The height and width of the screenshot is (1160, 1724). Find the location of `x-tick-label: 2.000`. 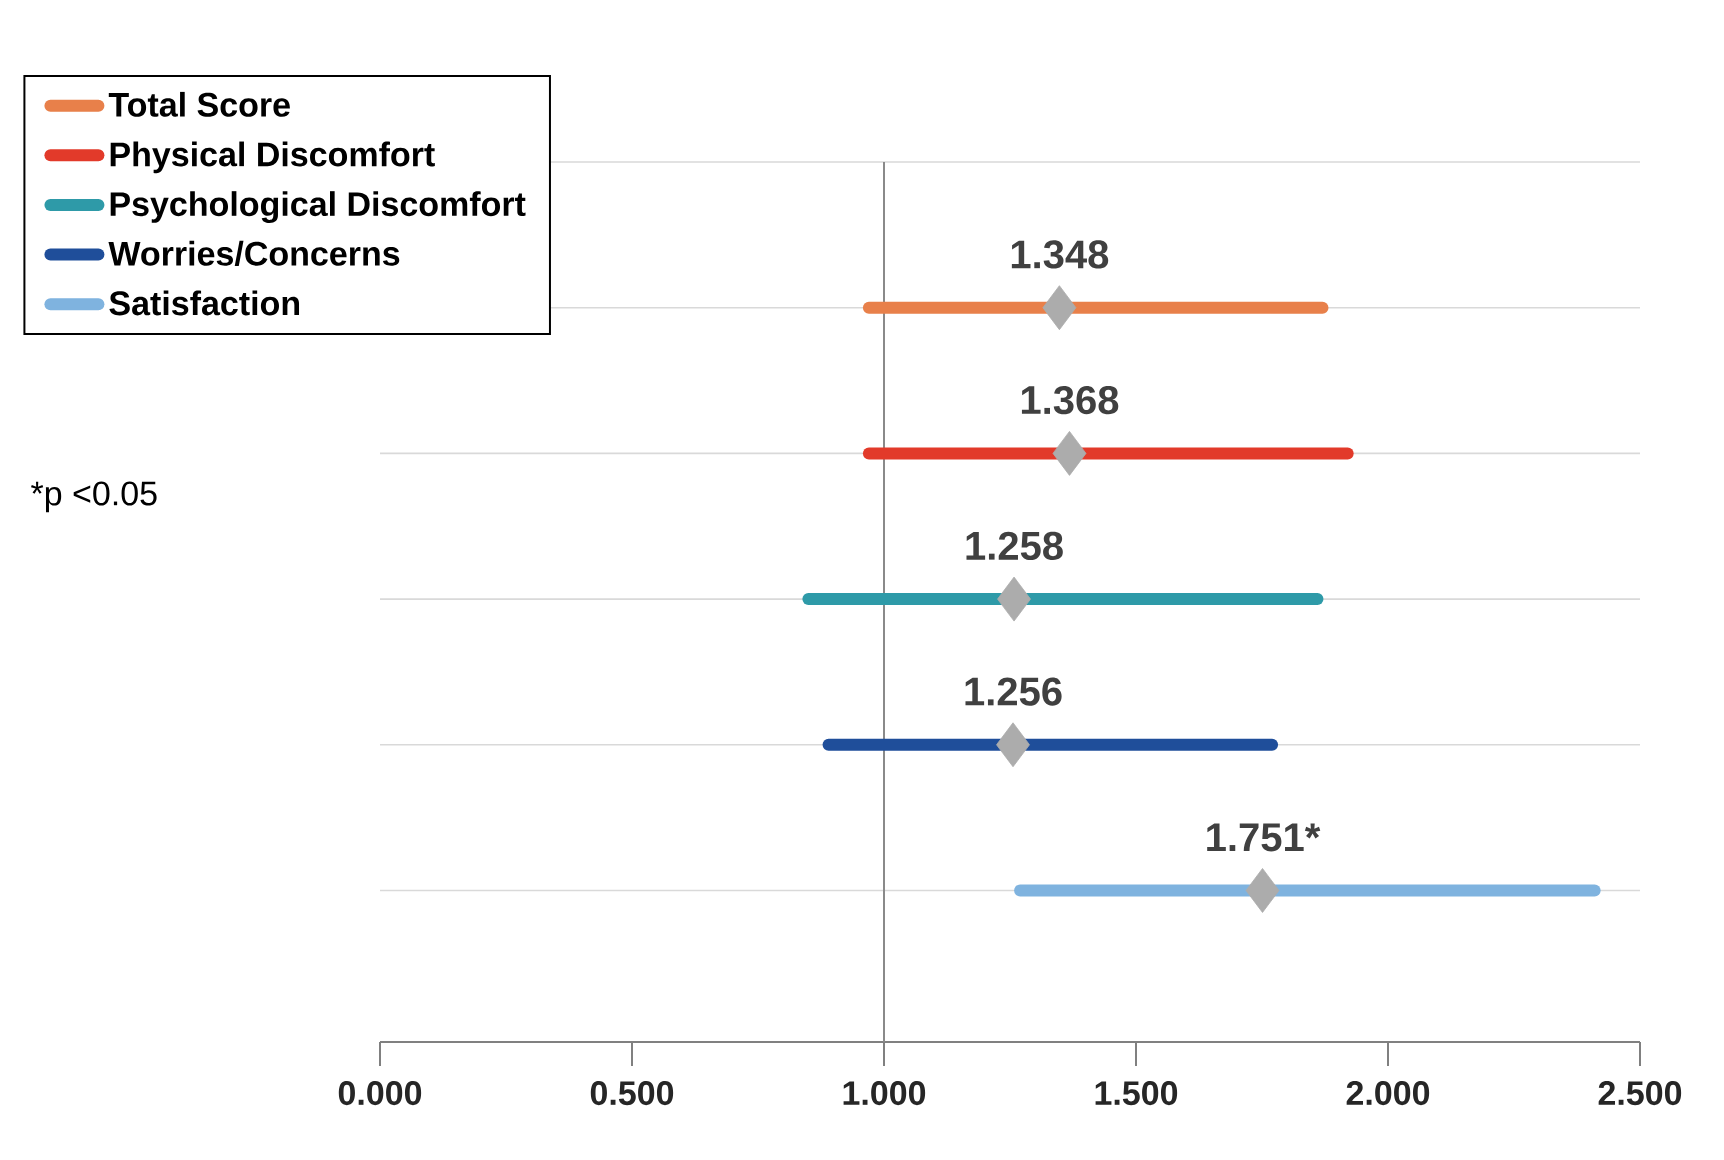

x-tick-label: 2.000 is located at coordinates (1388, 1093).